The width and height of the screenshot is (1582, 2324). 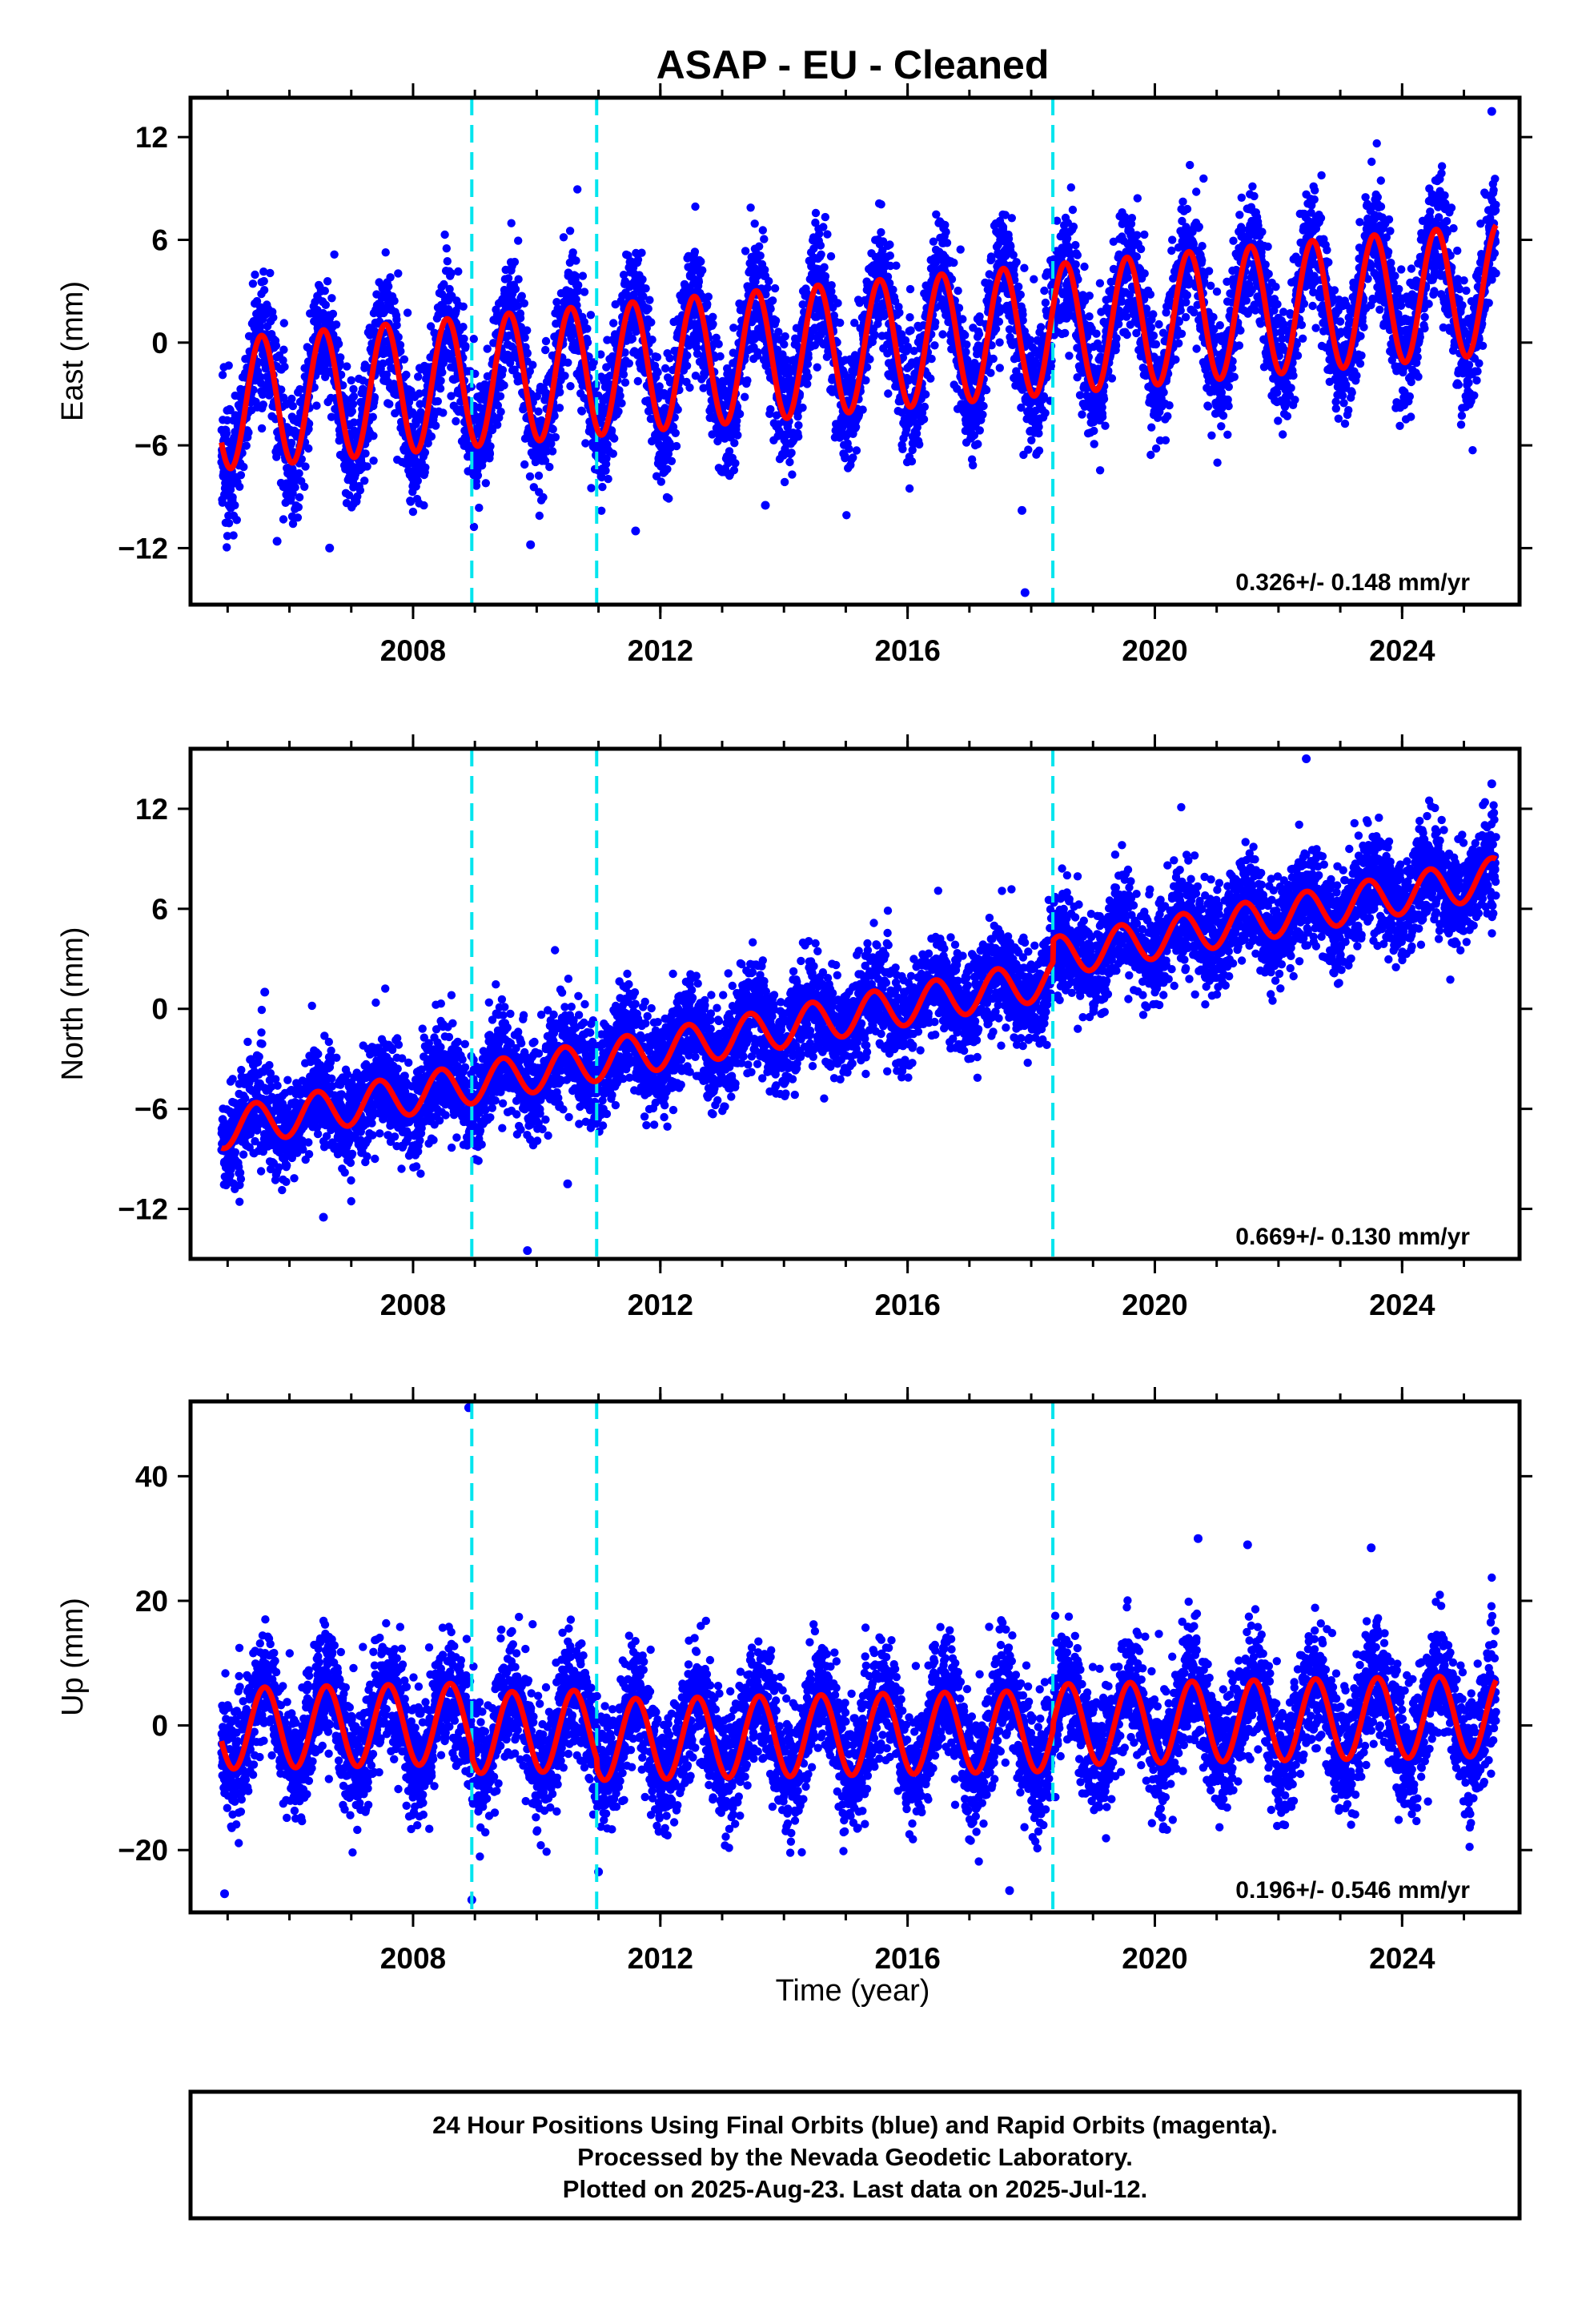 What do you see at coordinates (853, 64) in the screenshot?
I see `figure-title: ASAP - EU - Cleaned` at bounding box center [853, 64].